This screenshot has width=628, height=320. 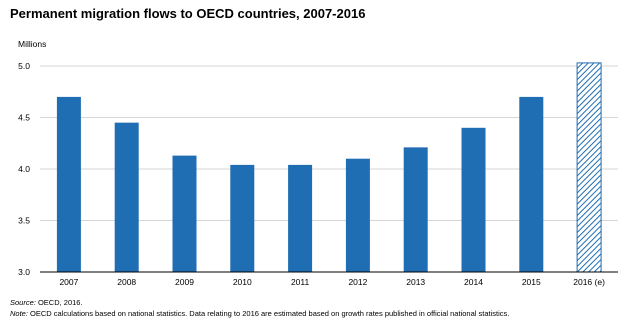 I want to click on x-tick-label: 2015, so click(x=531, y=282).